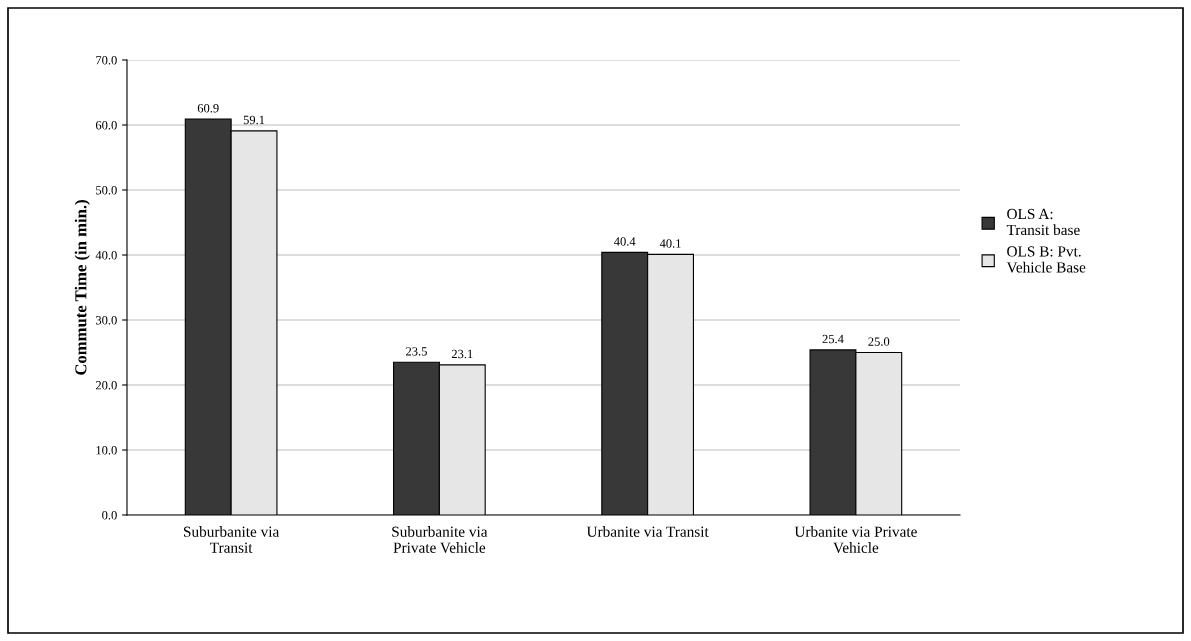 The image size is (1191, 641). Describe the element at coordinates (106, 60) in the screenshot. I see `y-tick-label: 70.0` at that location.